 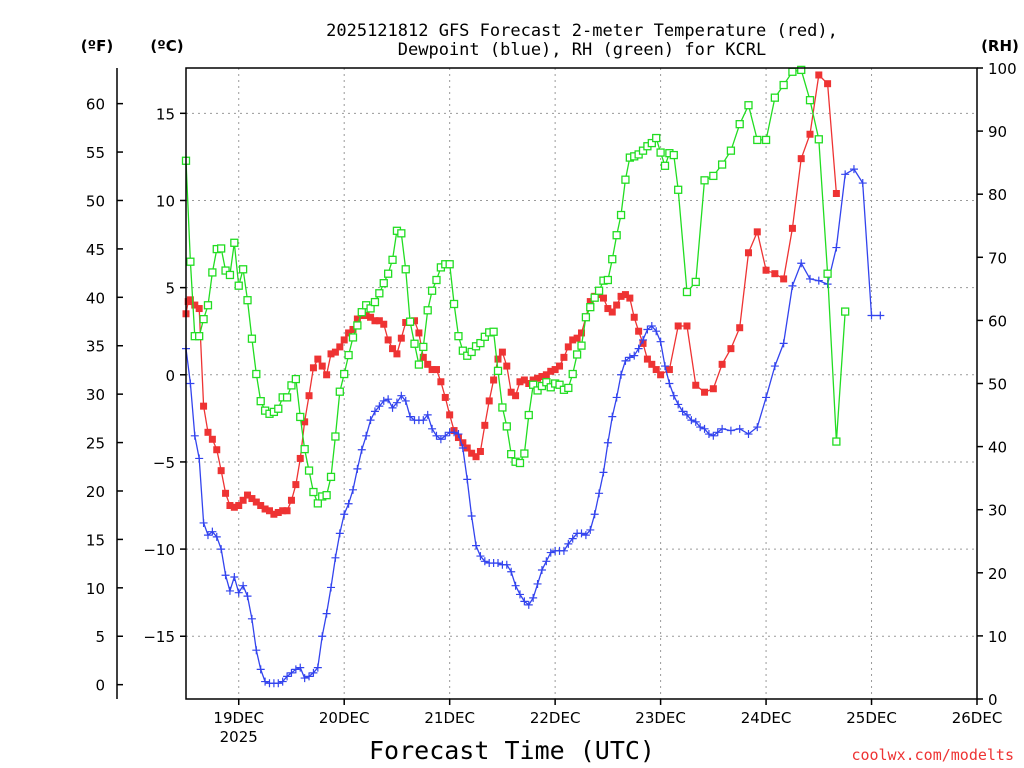 I want to click on fahrenheit-tick-label: 25, so click(x=95, y=444).